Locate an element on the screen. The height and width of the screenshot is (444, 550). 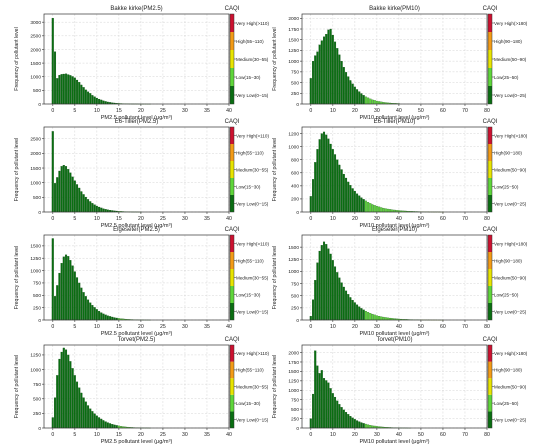
x-axis-label: PM10 pollutant level (μg/m³) is located at coordinates (394, 441).